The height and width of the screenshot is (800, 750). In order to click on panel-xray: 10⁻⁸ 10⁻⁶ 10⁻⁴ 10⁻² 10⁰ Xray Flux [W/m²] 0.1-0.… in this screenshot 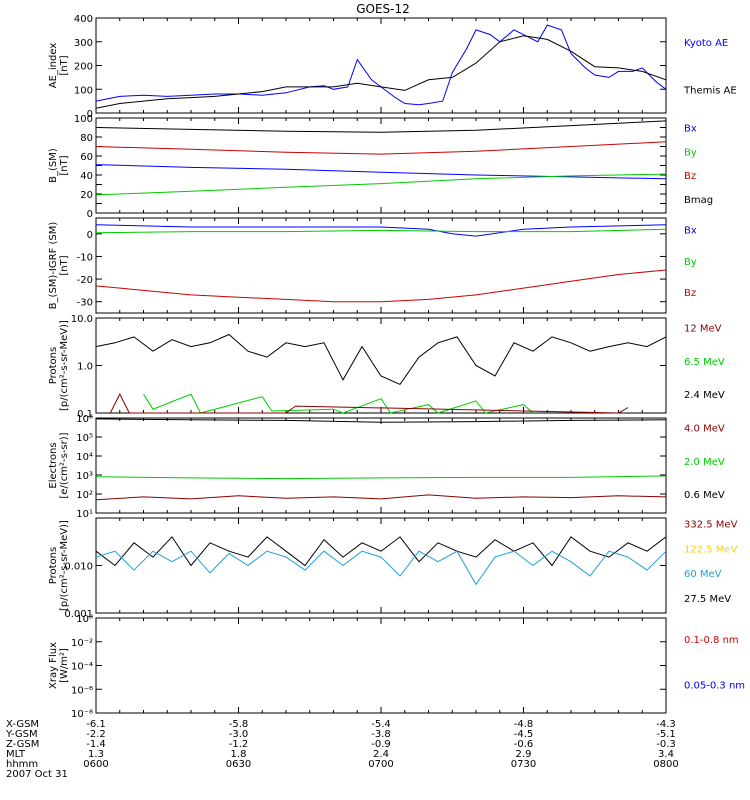, I will do `click(396, 667)`.